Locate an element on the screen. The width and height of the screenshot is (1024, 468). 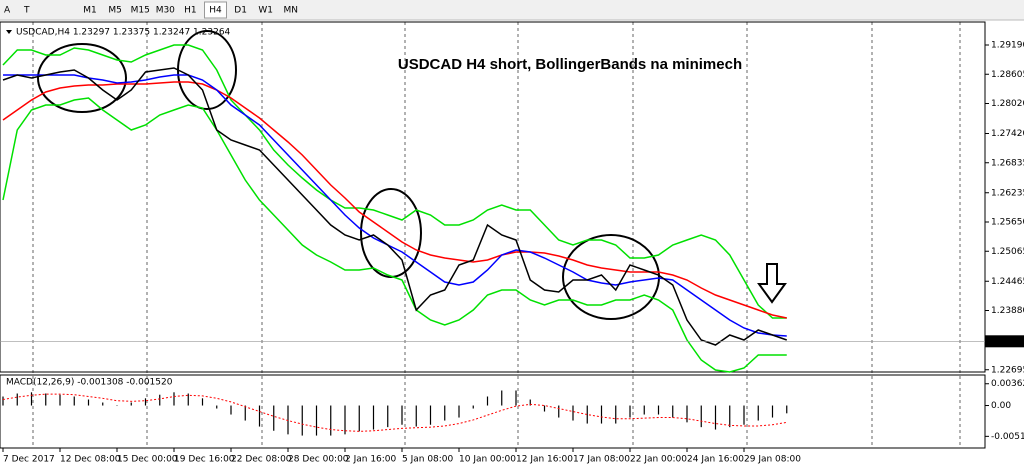
timeframe-button: D1 is located at coordinates (240, 11).